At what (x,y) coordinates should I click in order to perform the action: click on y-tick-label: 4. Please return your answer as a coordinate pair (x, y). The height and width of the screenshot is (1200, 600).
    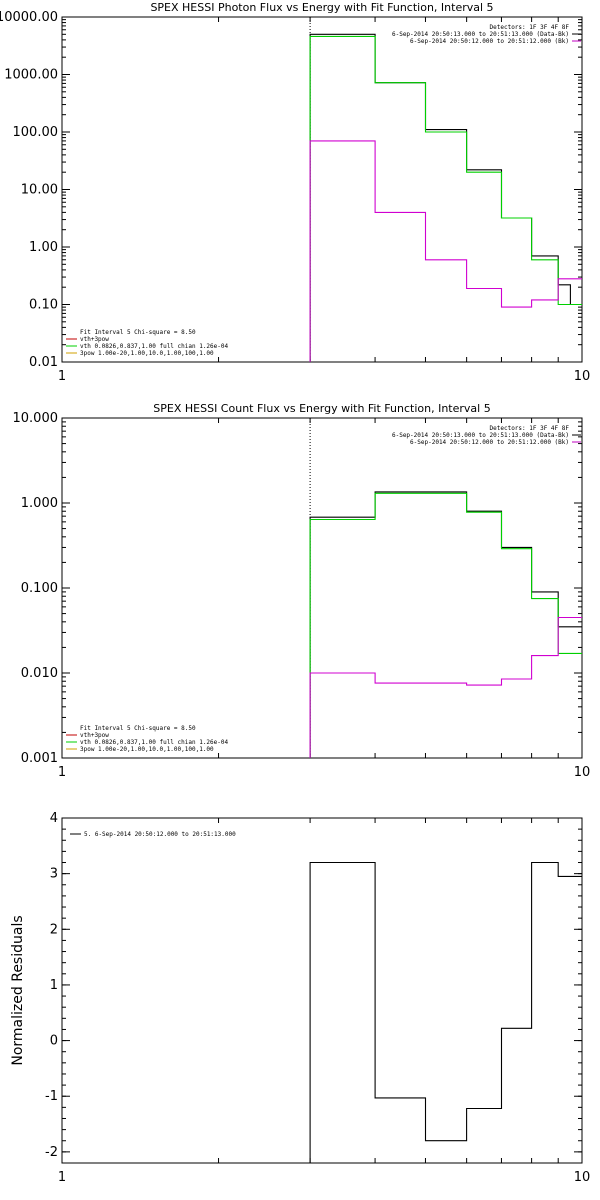
    Looking at the image, I should click on (54, 818).